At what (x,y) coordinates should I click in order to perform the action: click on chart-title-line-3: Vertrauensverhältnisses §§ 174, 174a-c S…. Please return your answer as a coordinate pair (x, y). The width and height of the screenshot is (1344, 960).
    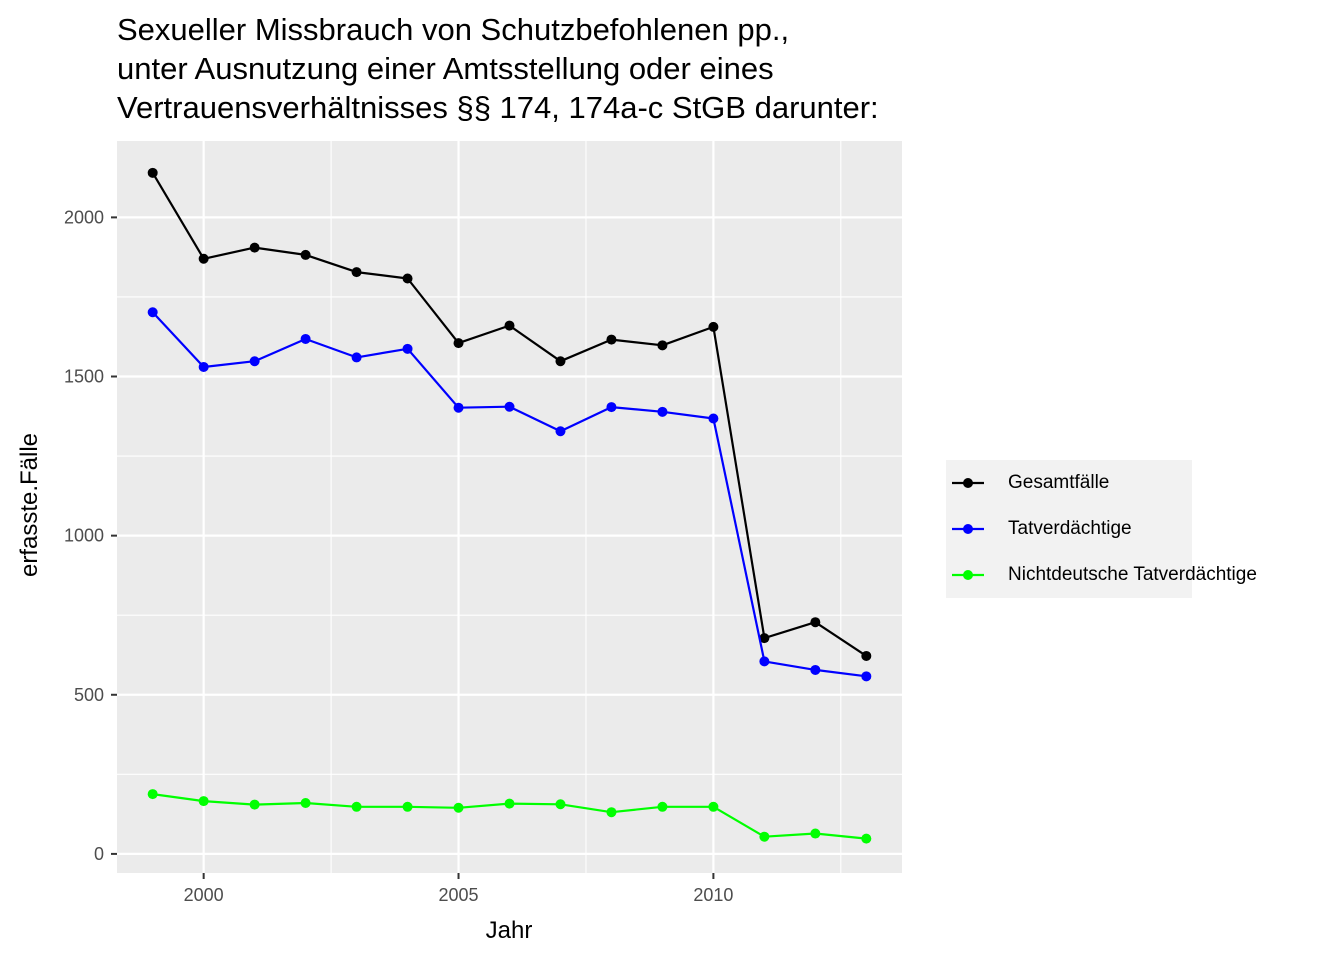
    Looking at the image, I should click on (498, 107).